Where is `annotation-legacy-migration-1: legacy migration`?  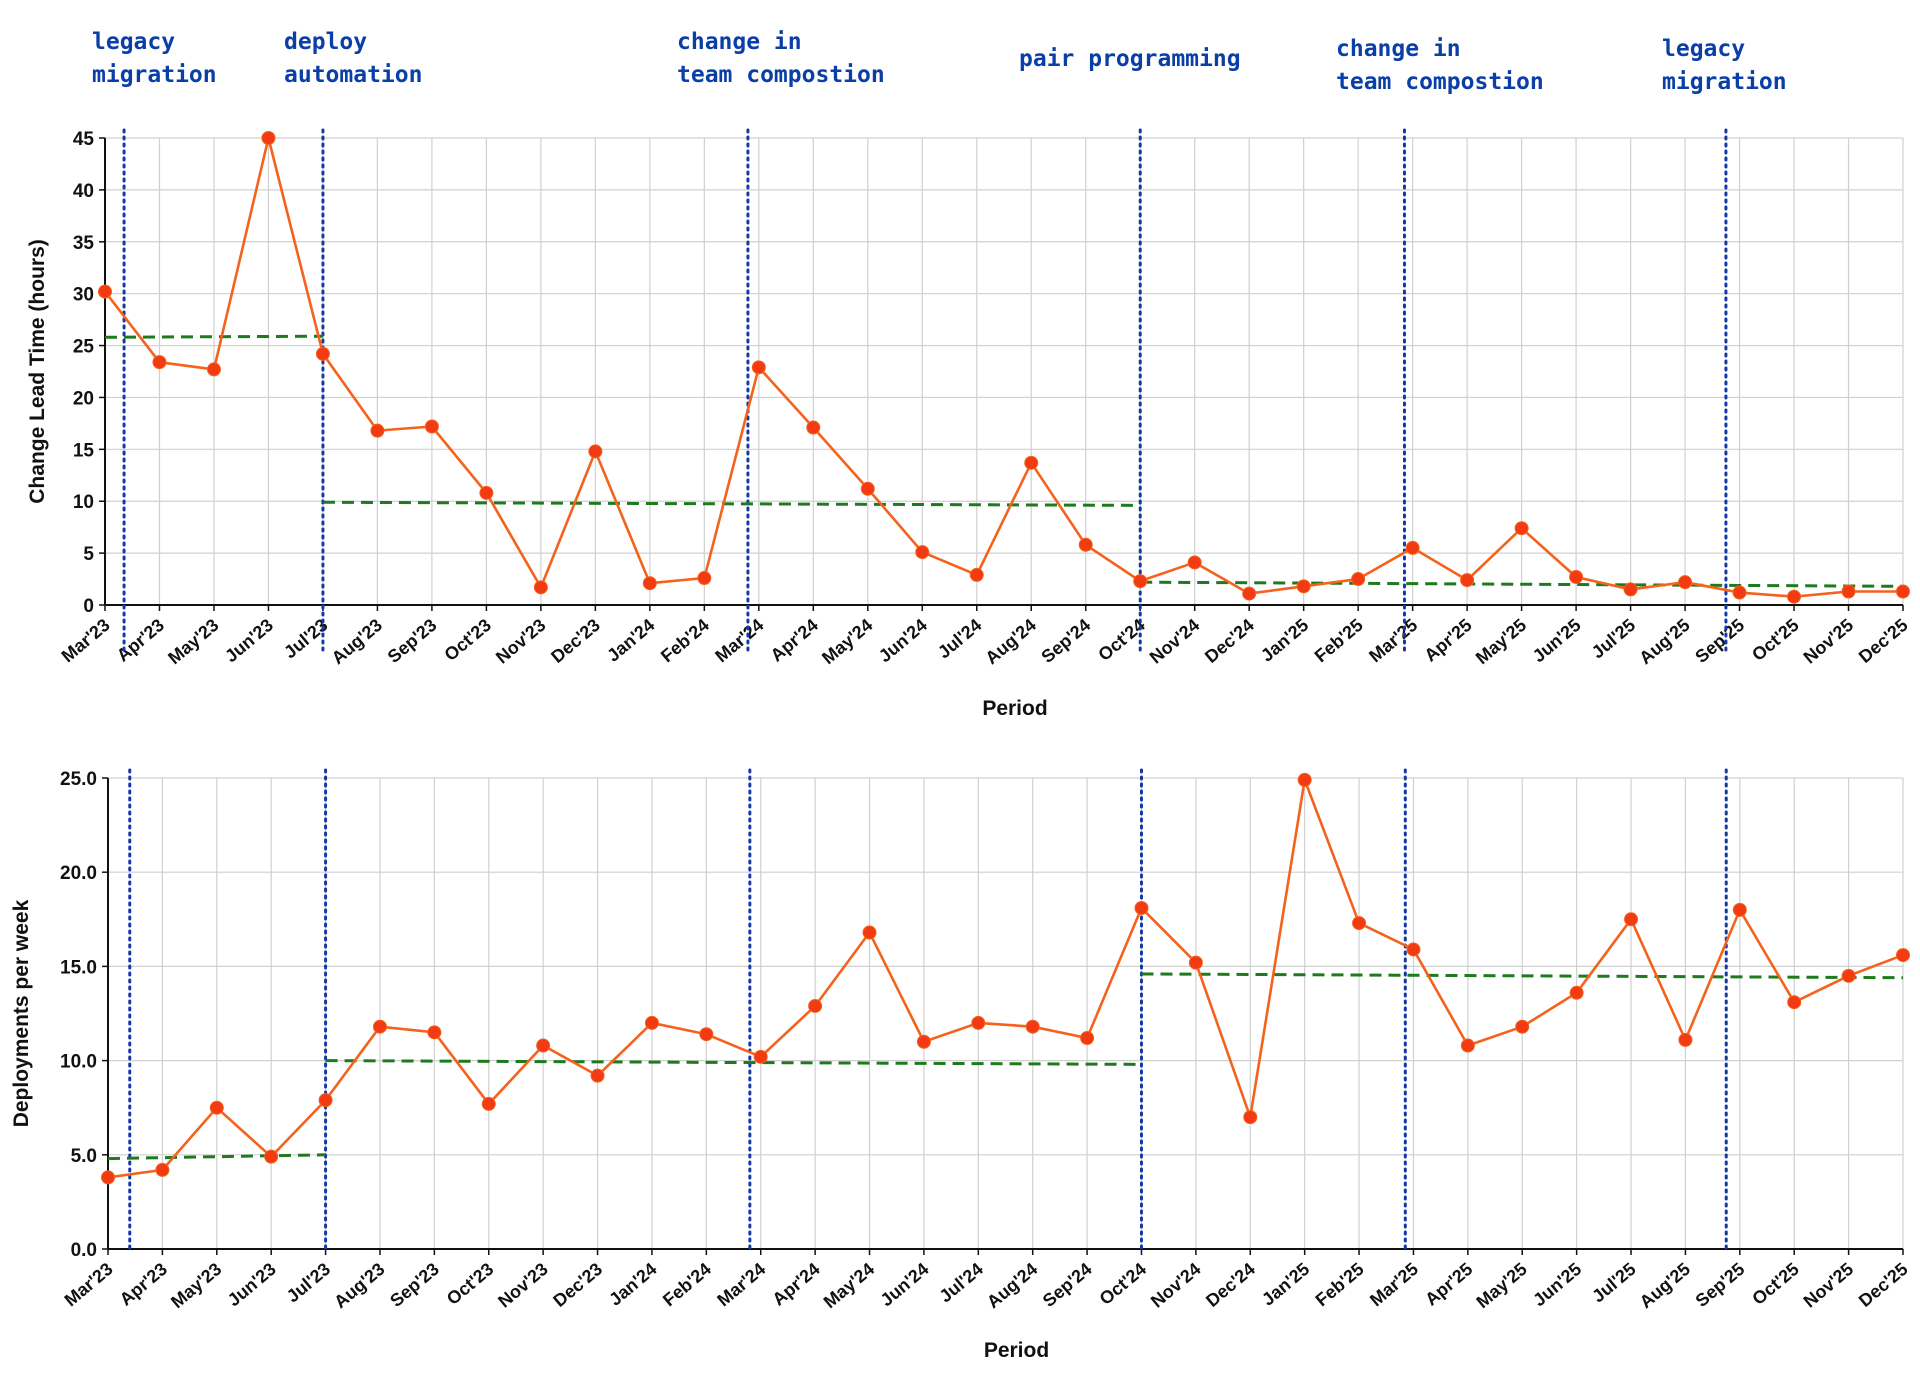 annotation-legacy-migration-1: legacy migration is located at coordinates (154, 59).